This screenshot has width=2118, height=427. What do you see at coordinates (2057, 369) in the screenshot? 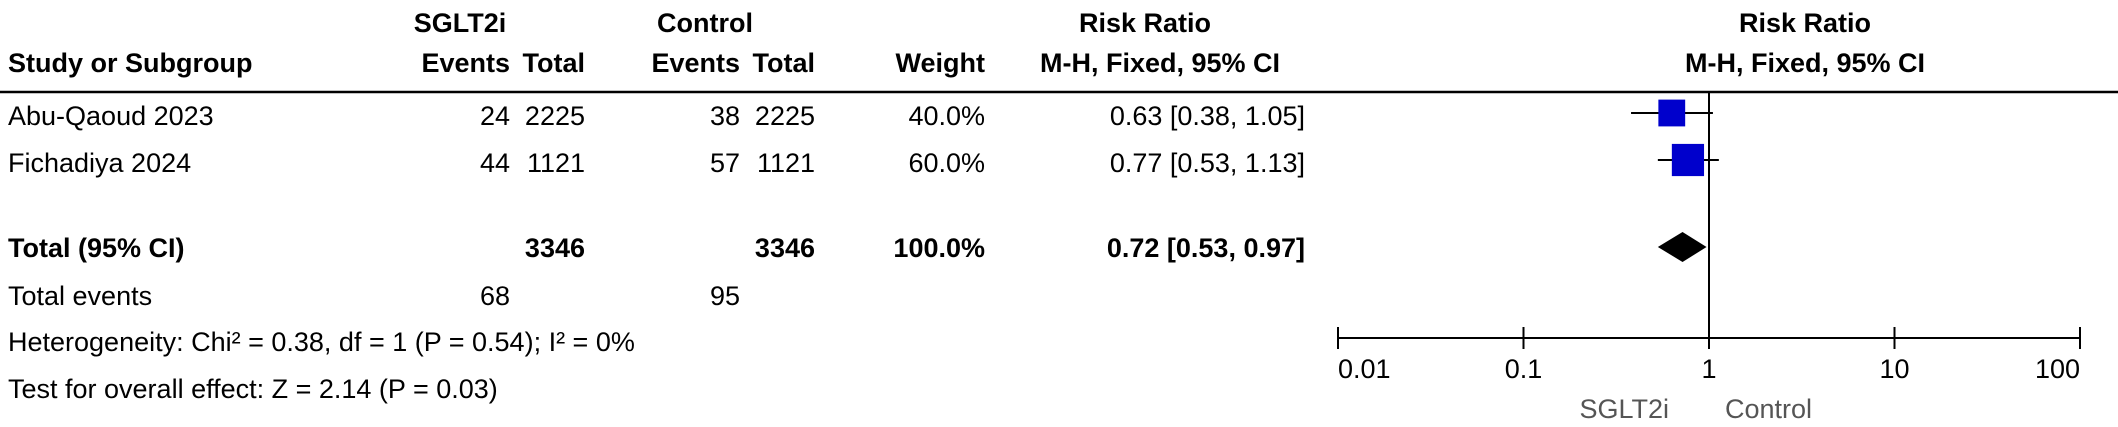
I see `x-tick-label: 100` at bounding box center [2057, 369].